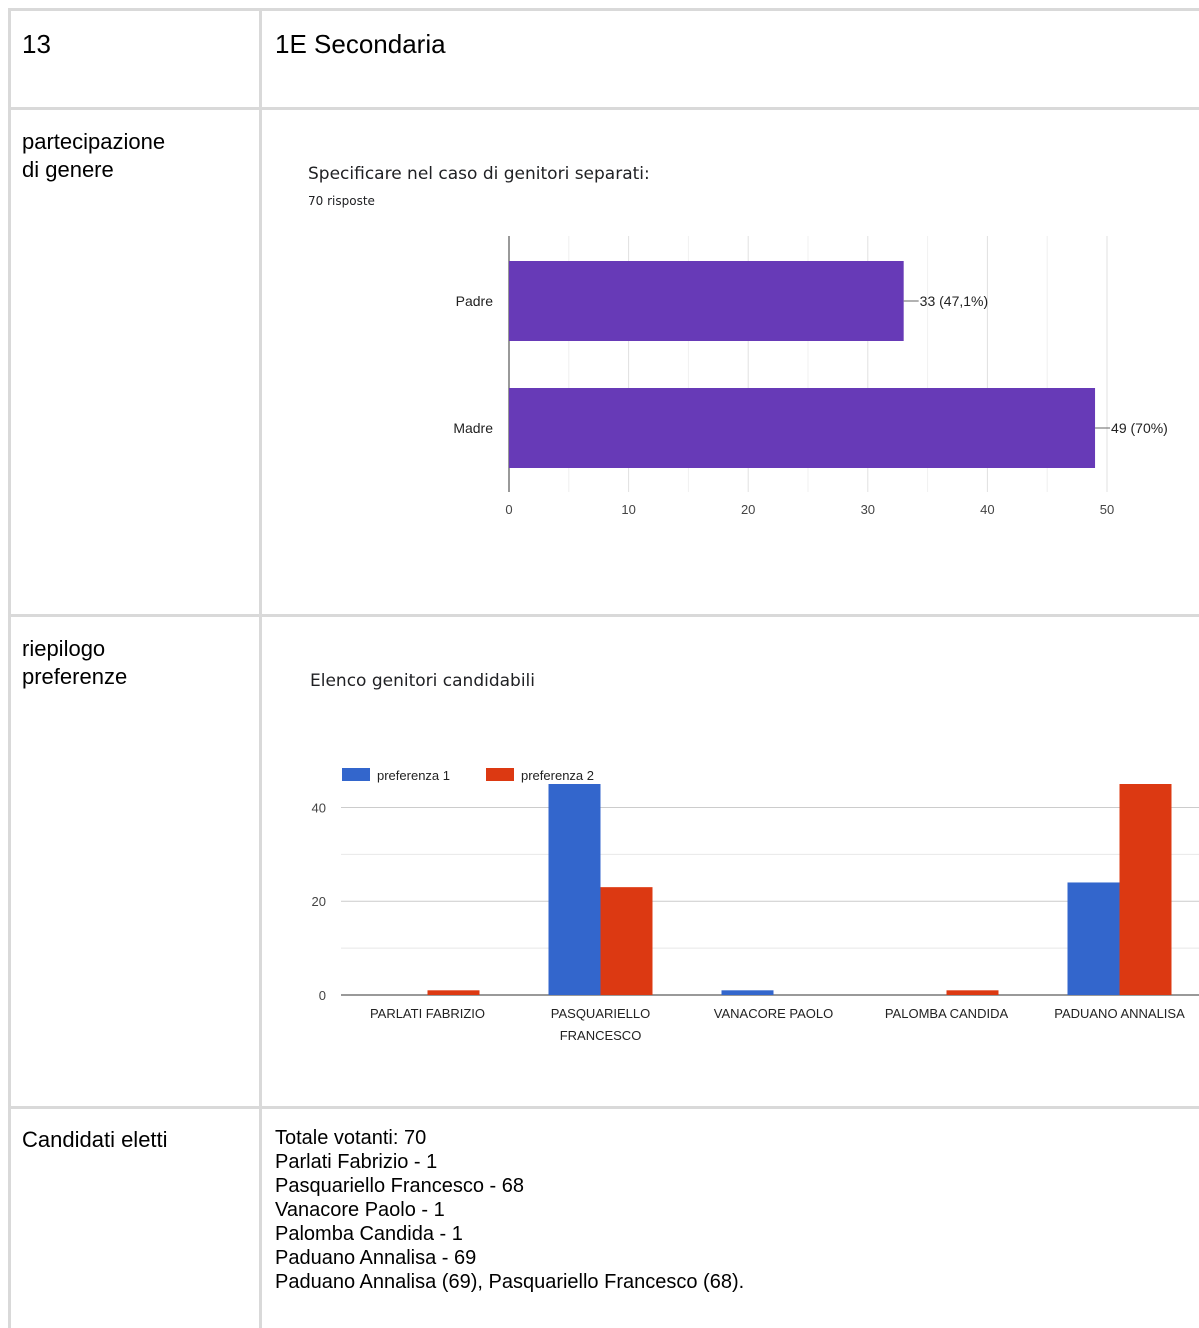  What do you see at coordinates (94, 155) in the screenshot?
I see `participation-label: partecipazione di genere` at bounding box center [94, 155].